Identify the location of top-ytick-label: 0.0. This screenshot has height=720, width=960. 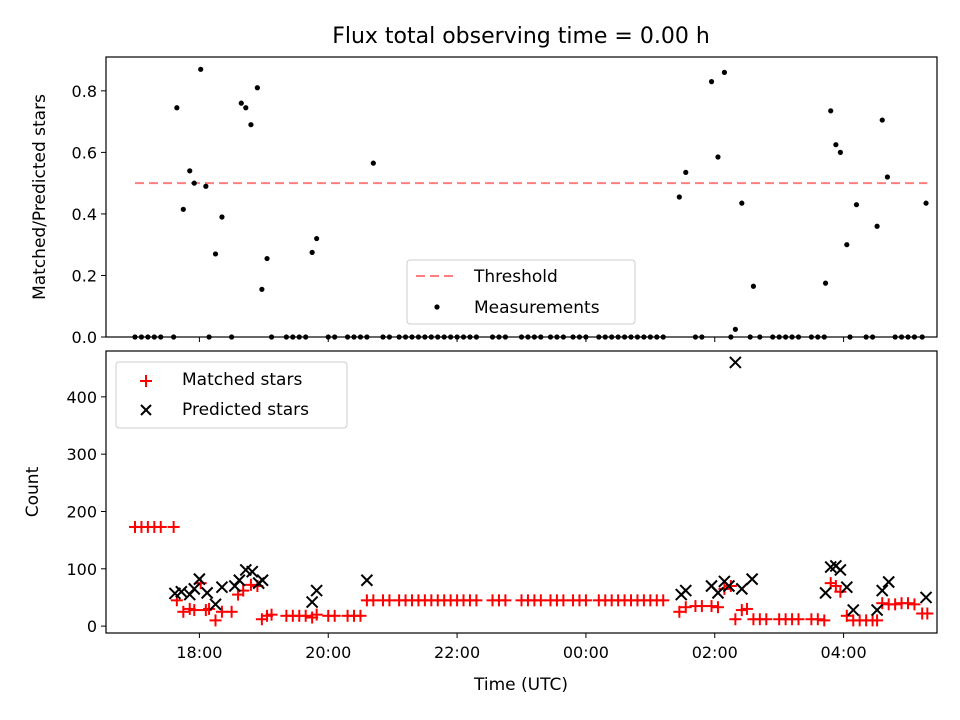
(84, 337).